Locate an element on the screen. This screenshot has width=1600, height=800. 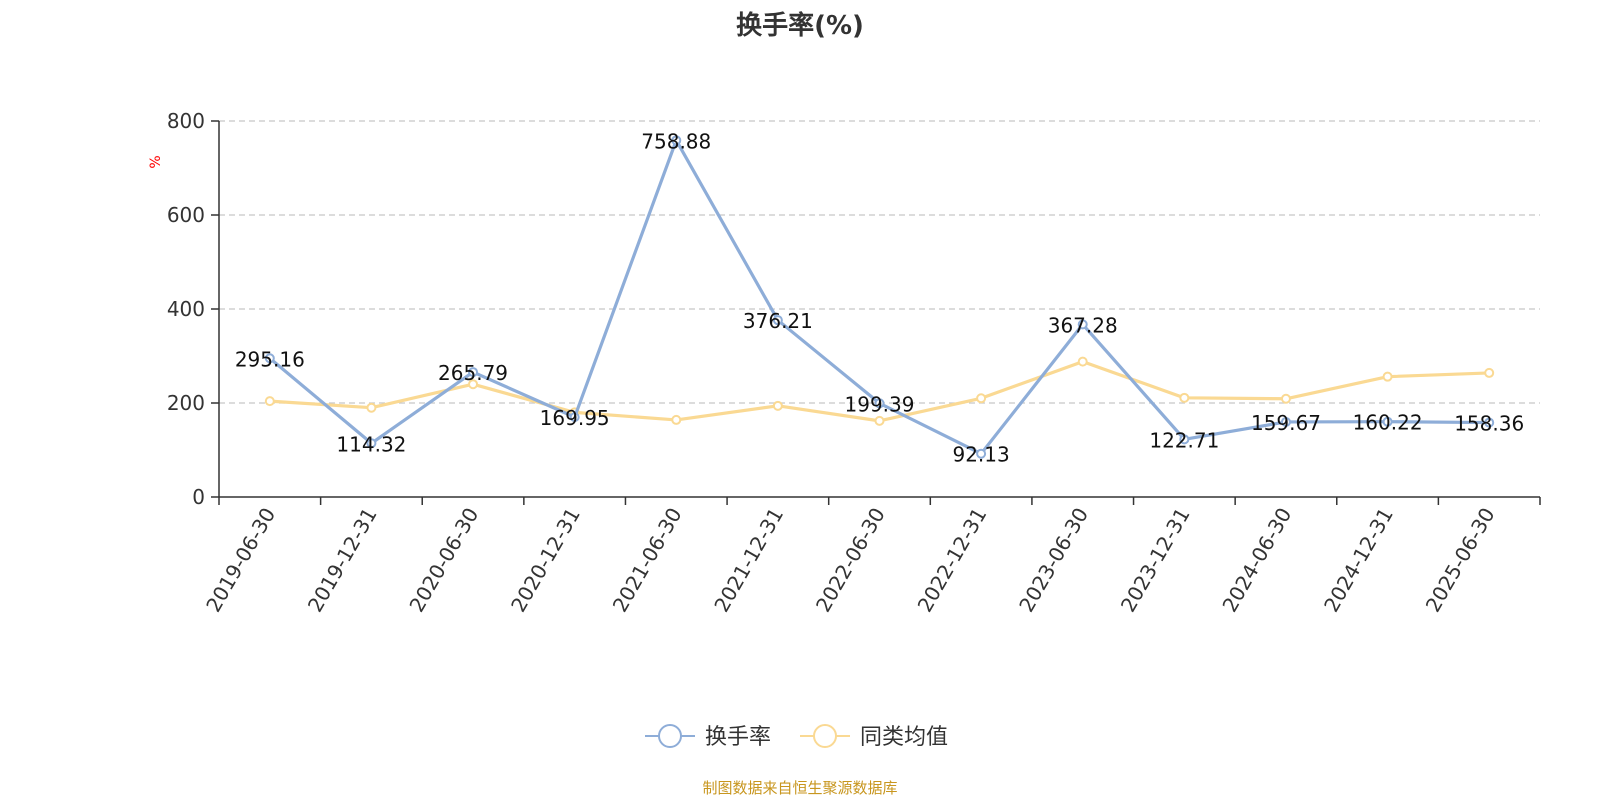
data-label-3: 169.95 is located at coordinates (575, 418).